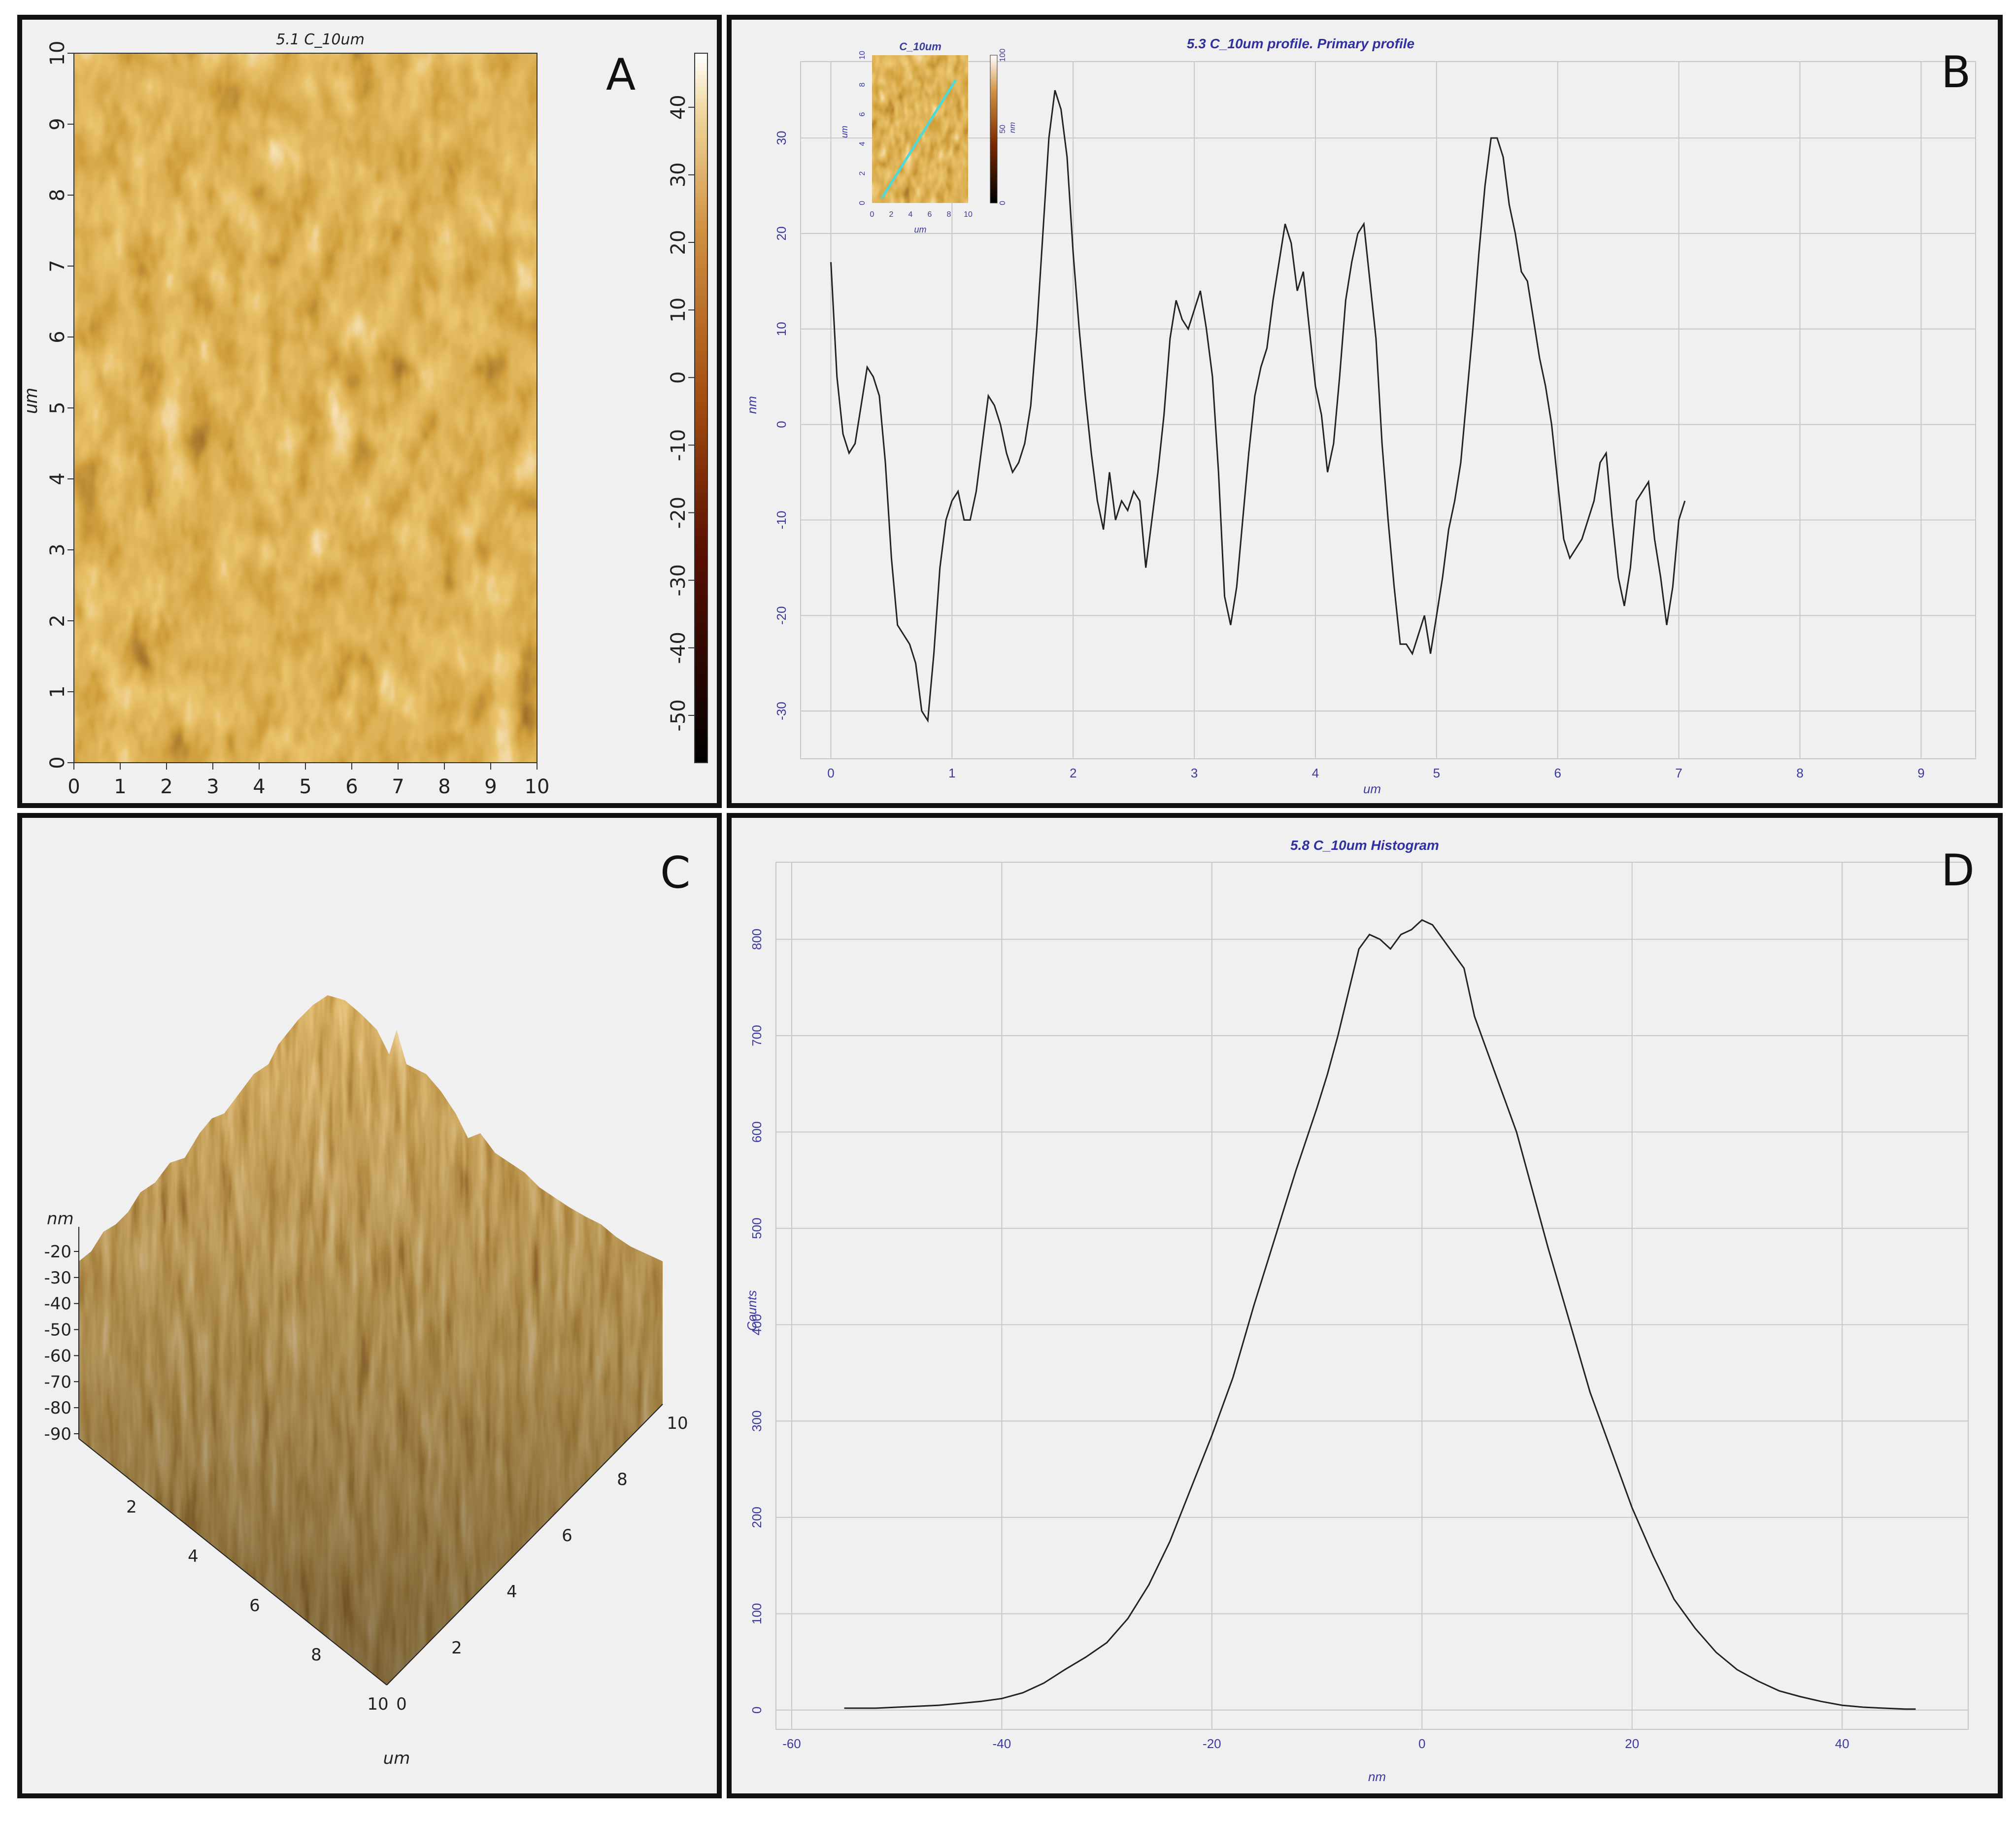 This screenshot has width=2016, height=1821. What do you see at coordinates (398, 787) in the screenshot?
I see `a-x-tick-label: 7` at bounding box center [398, 787].